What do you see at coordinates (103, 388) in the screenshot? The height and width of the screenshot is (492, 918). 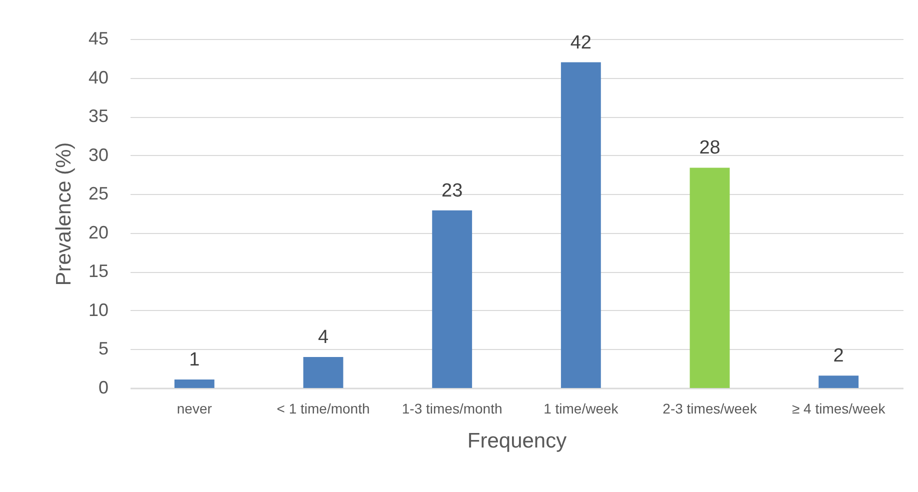 I see `y-tick-label: 0` at bounding box center [103, 388].